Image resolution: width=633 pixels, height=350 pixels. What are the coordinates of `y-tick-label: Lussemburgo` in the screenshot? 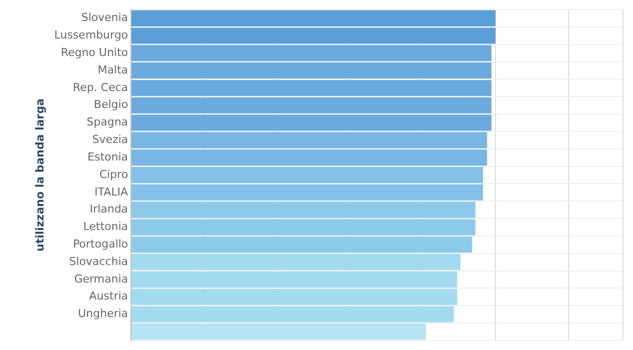 It's located at (91, 35).